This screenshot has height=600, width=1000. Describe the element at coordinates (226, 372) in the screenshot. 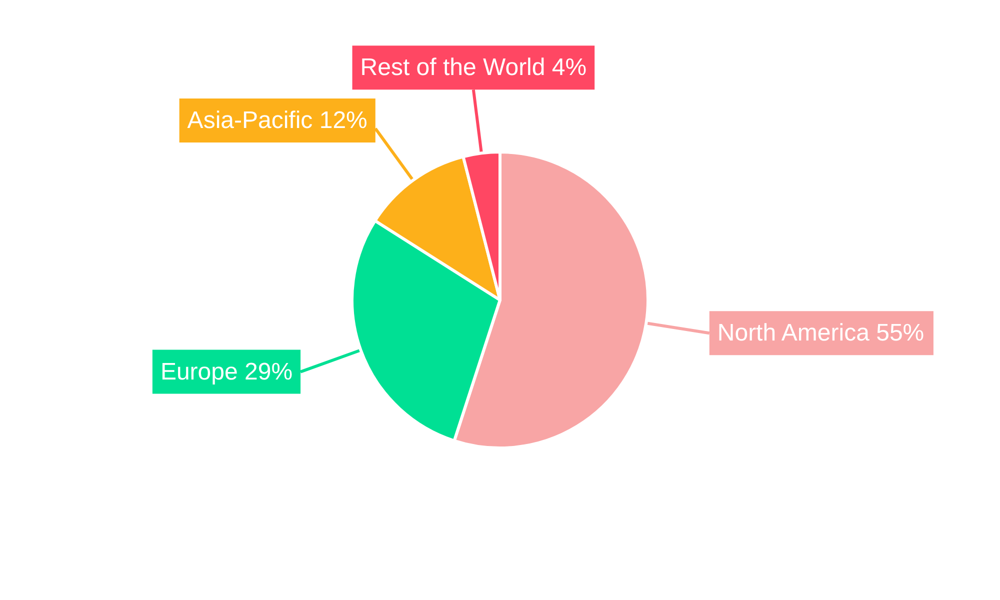

I see `slice-label: Europe 29%` at that location.